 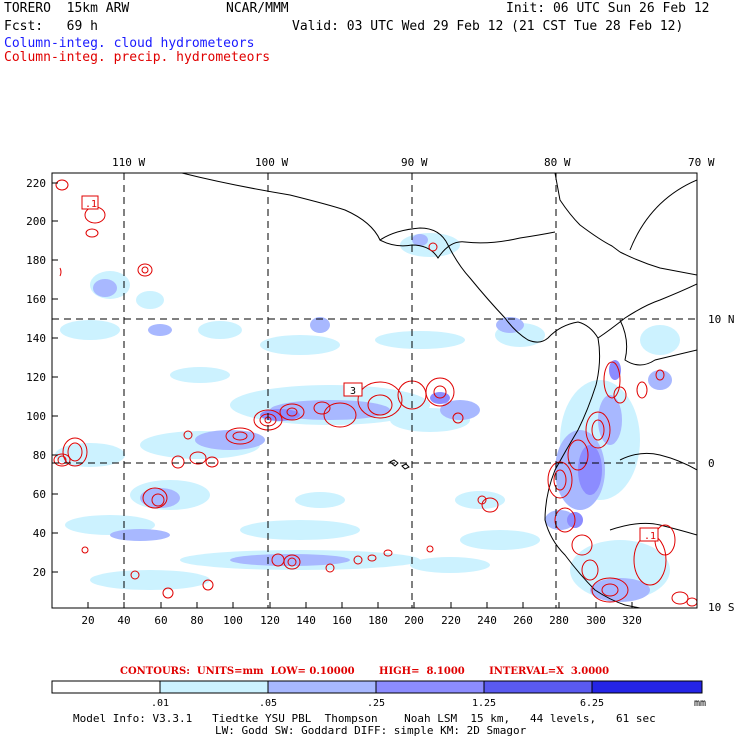 What do you see at coordinates (484, 703) in the screenshot?
I see `colorbar-label-125: 1.25` at bounding box center [484, 703].